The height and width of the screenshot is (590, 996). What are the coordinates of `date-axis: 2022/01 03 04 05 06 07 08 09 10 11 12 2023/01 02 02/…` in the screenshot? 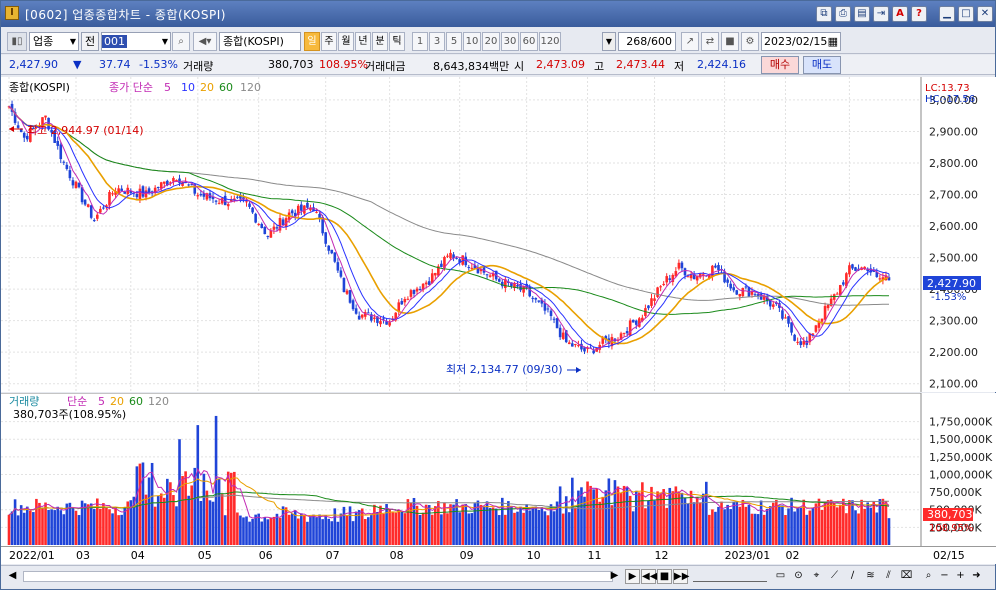 It's located at (498, 555).